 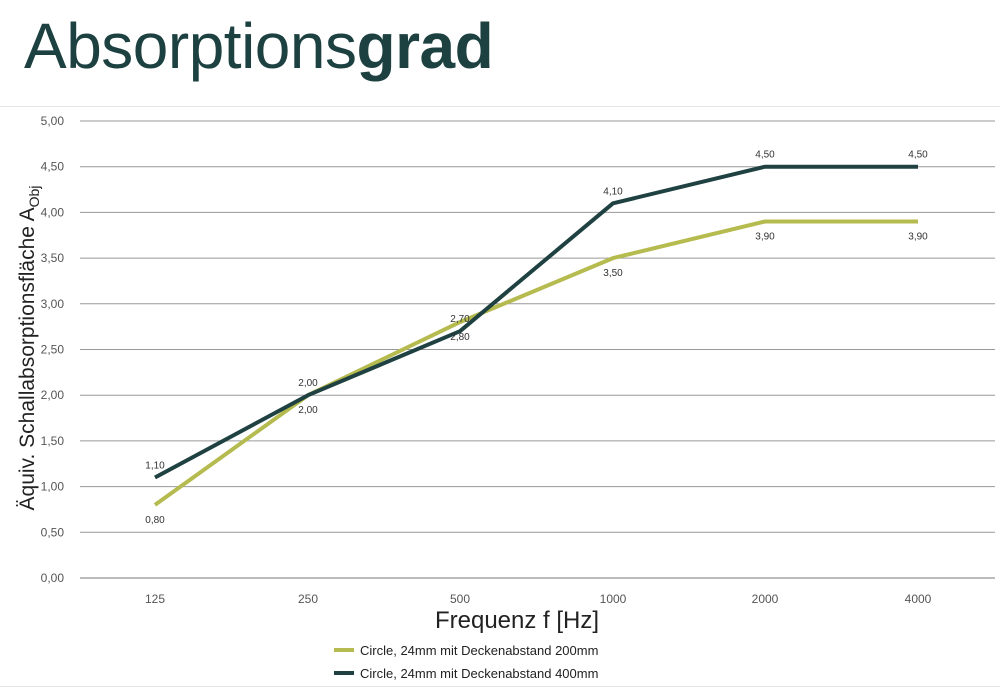 I want to click on title-bold: grad, so click(x=425, y=46).